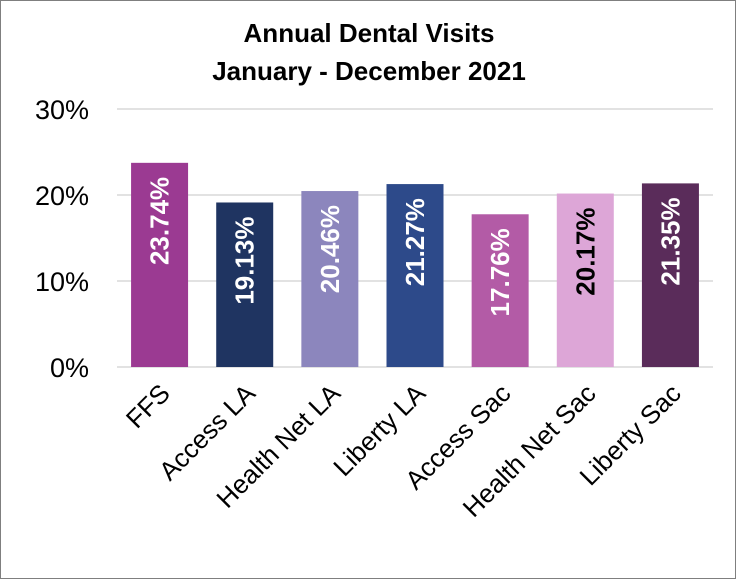 This screenshot has height=580, width=736. Describe the element at coordinates (330, 249) in the screenshot. I see `data-label: 20.46%` at that location.